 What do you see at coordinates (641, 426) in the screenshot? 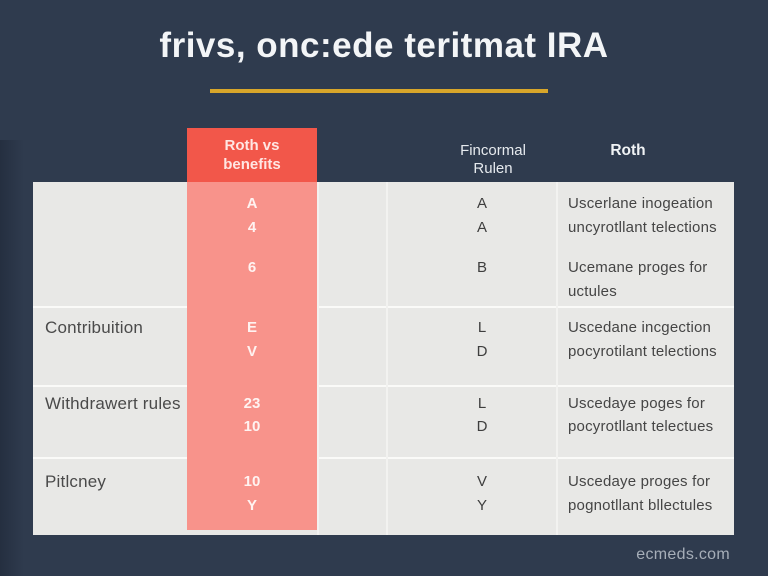
I see `cell-text: pocyrotllant telectues` at bounding box center [641, 426].